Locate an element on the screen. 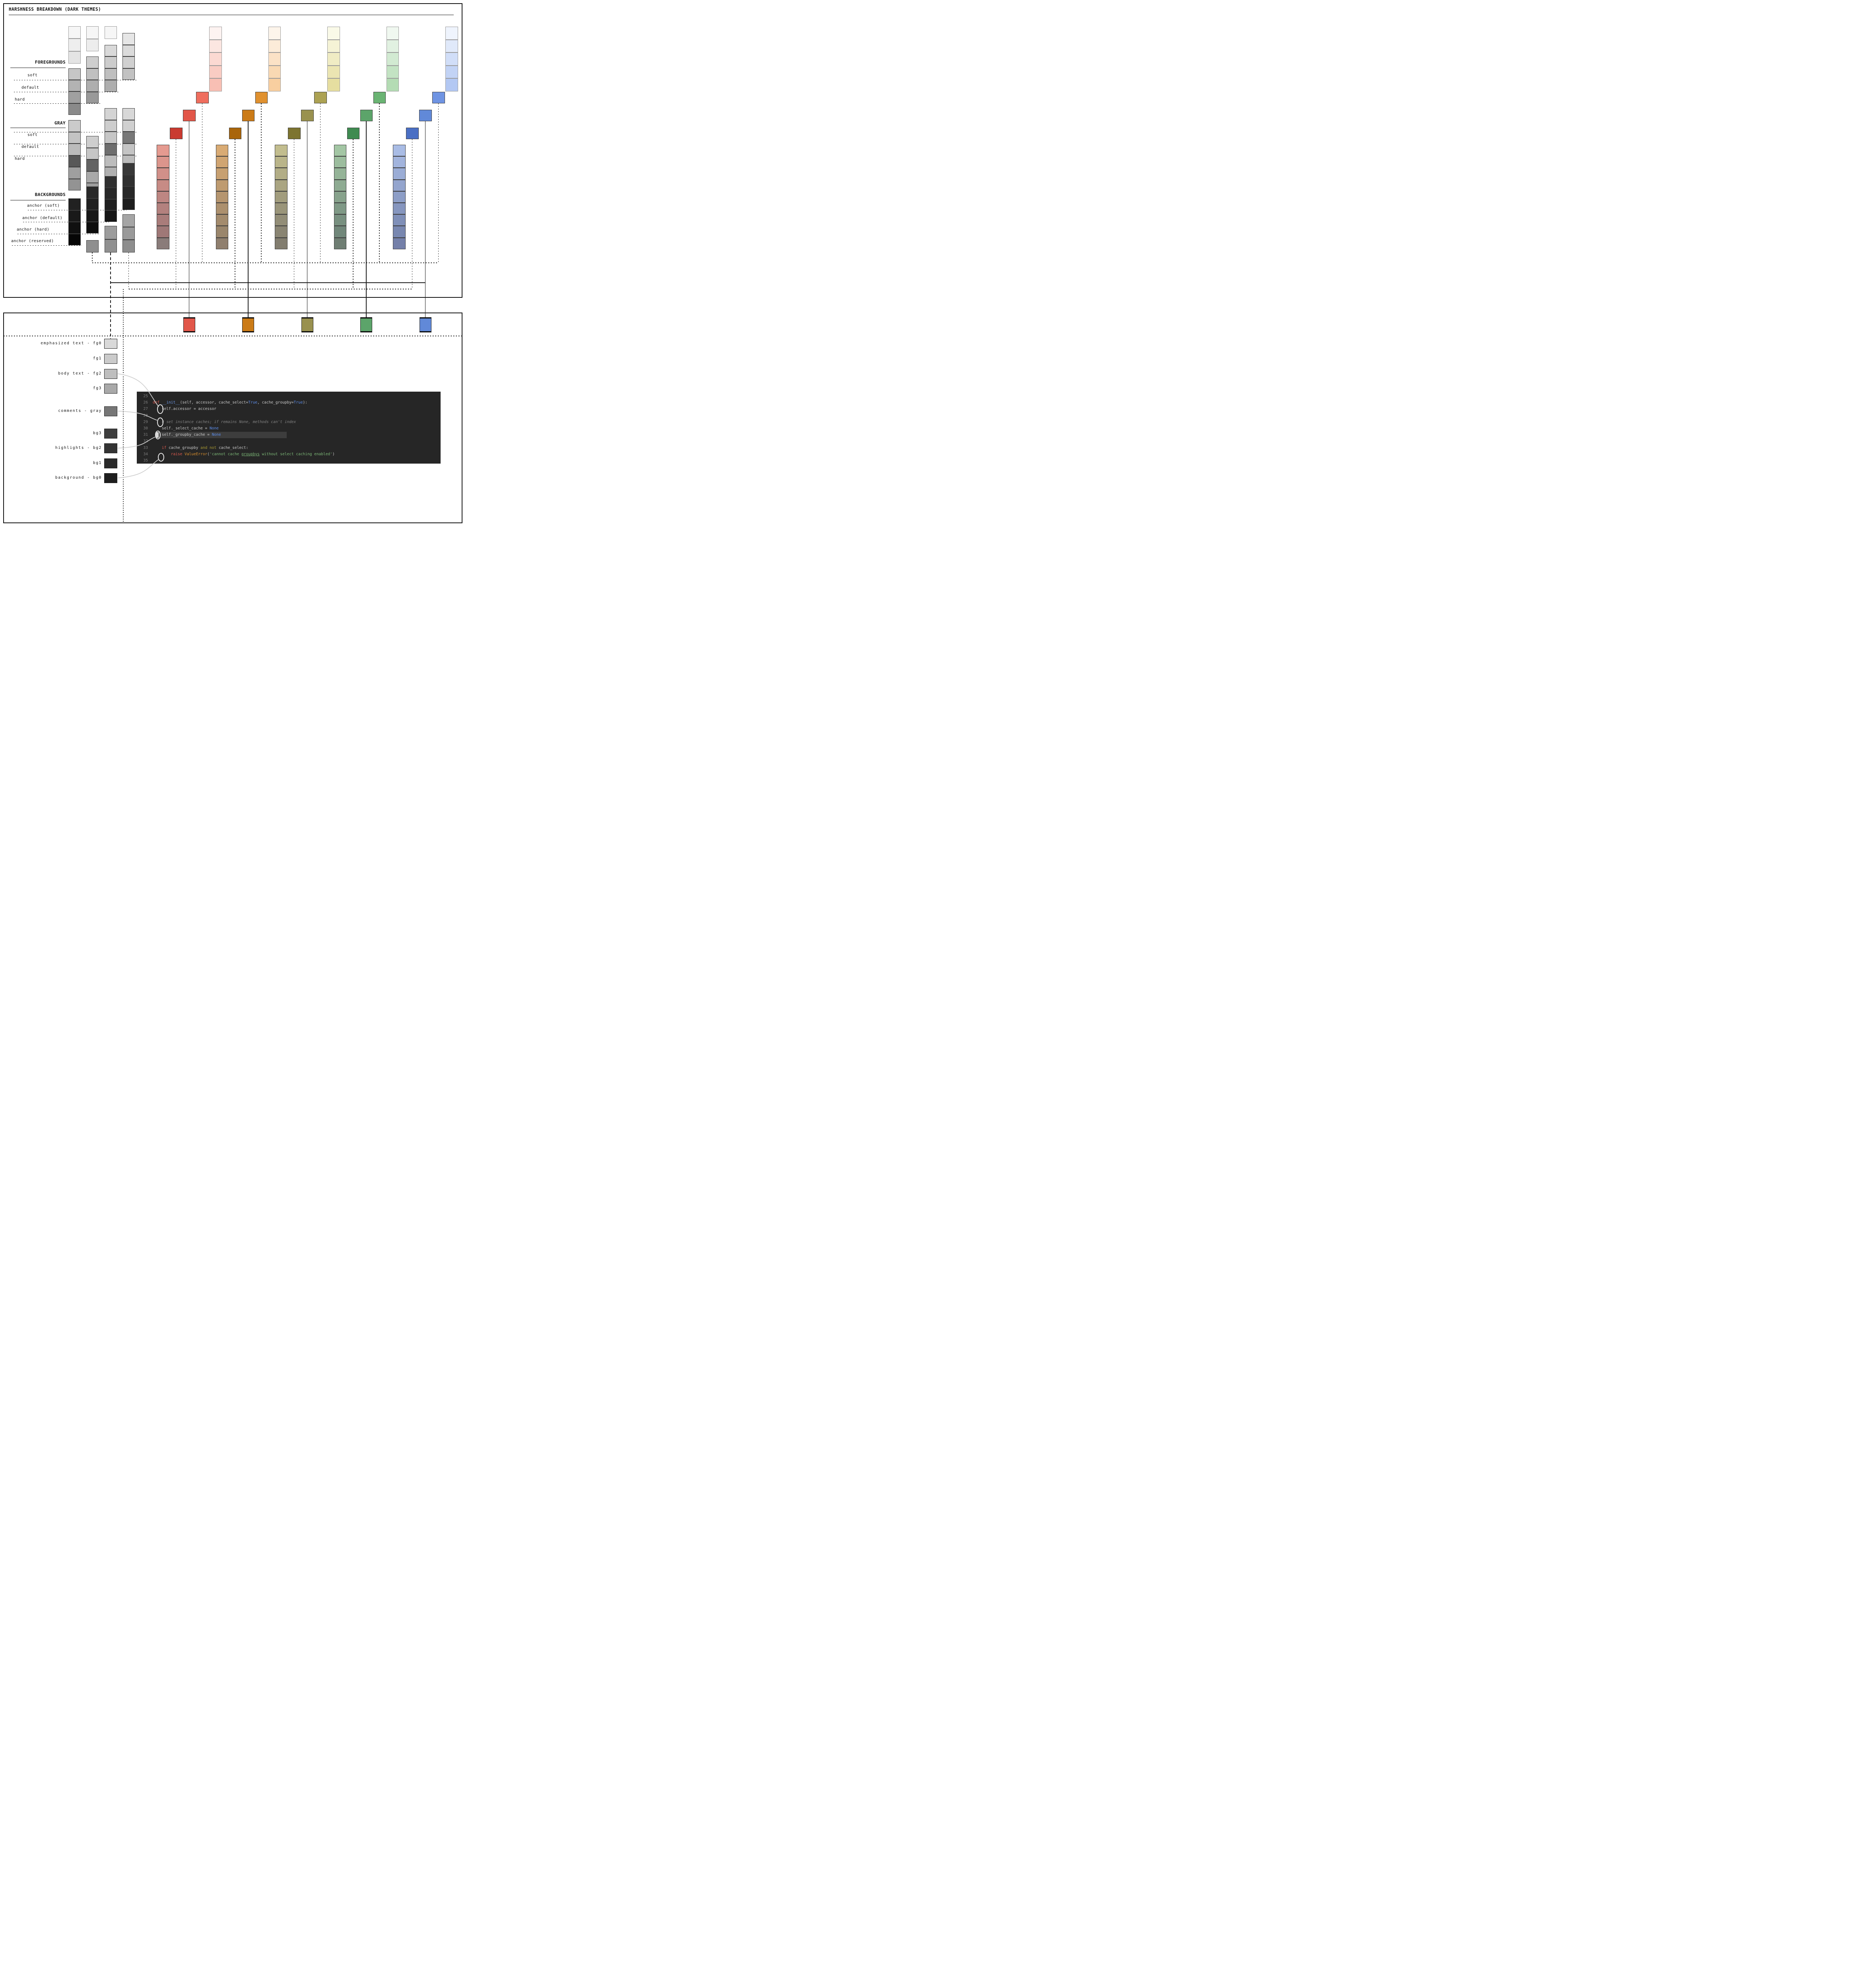 The width and height of the screenshot is (1861, 1988). line-number: 25 is located at coordinates (145, 396).